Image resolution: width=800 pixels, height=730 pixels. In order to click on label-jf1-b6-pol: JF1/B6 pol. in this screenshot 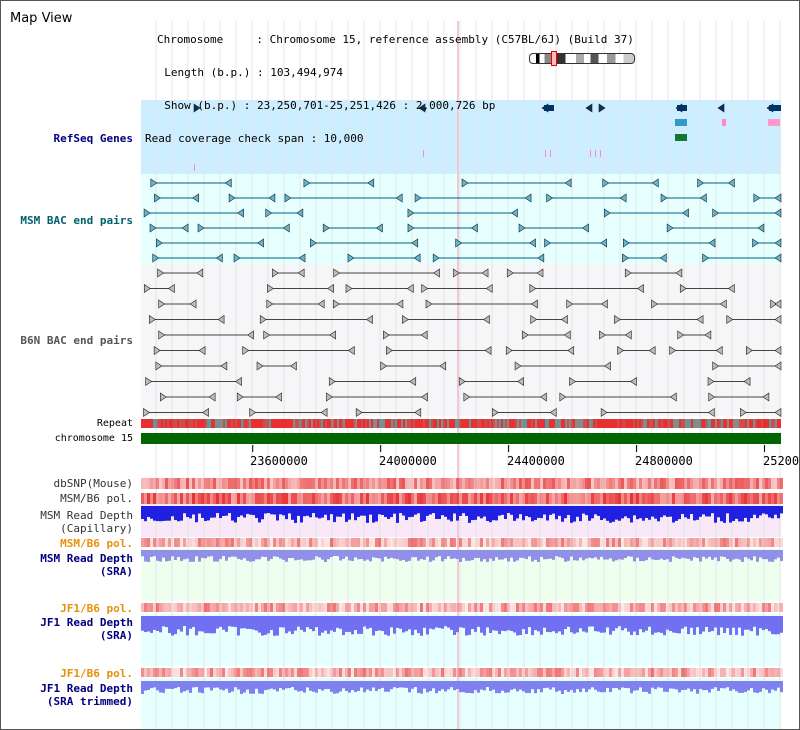, I will do `click(96, 608)`.